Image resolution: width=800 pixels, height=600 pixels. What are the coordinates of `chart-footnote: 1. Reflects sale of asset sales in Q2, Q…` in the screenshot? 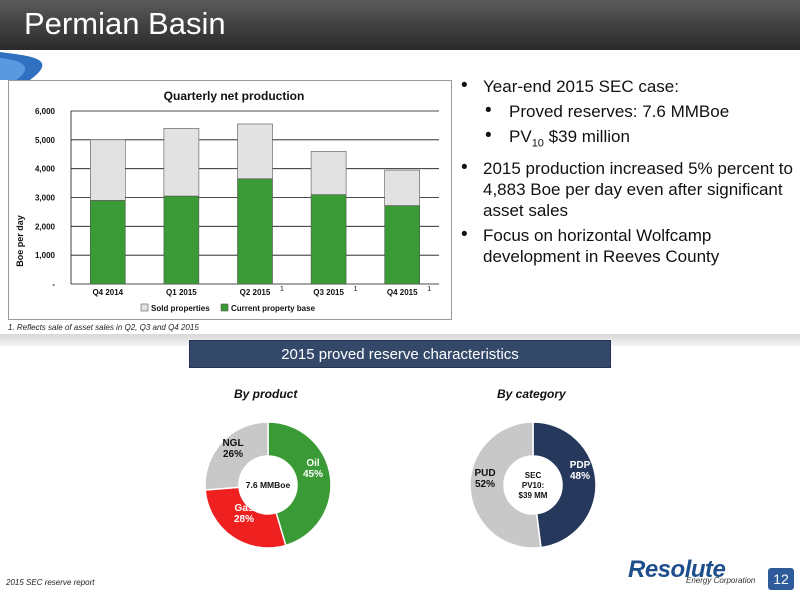 It's located at (103, 327).